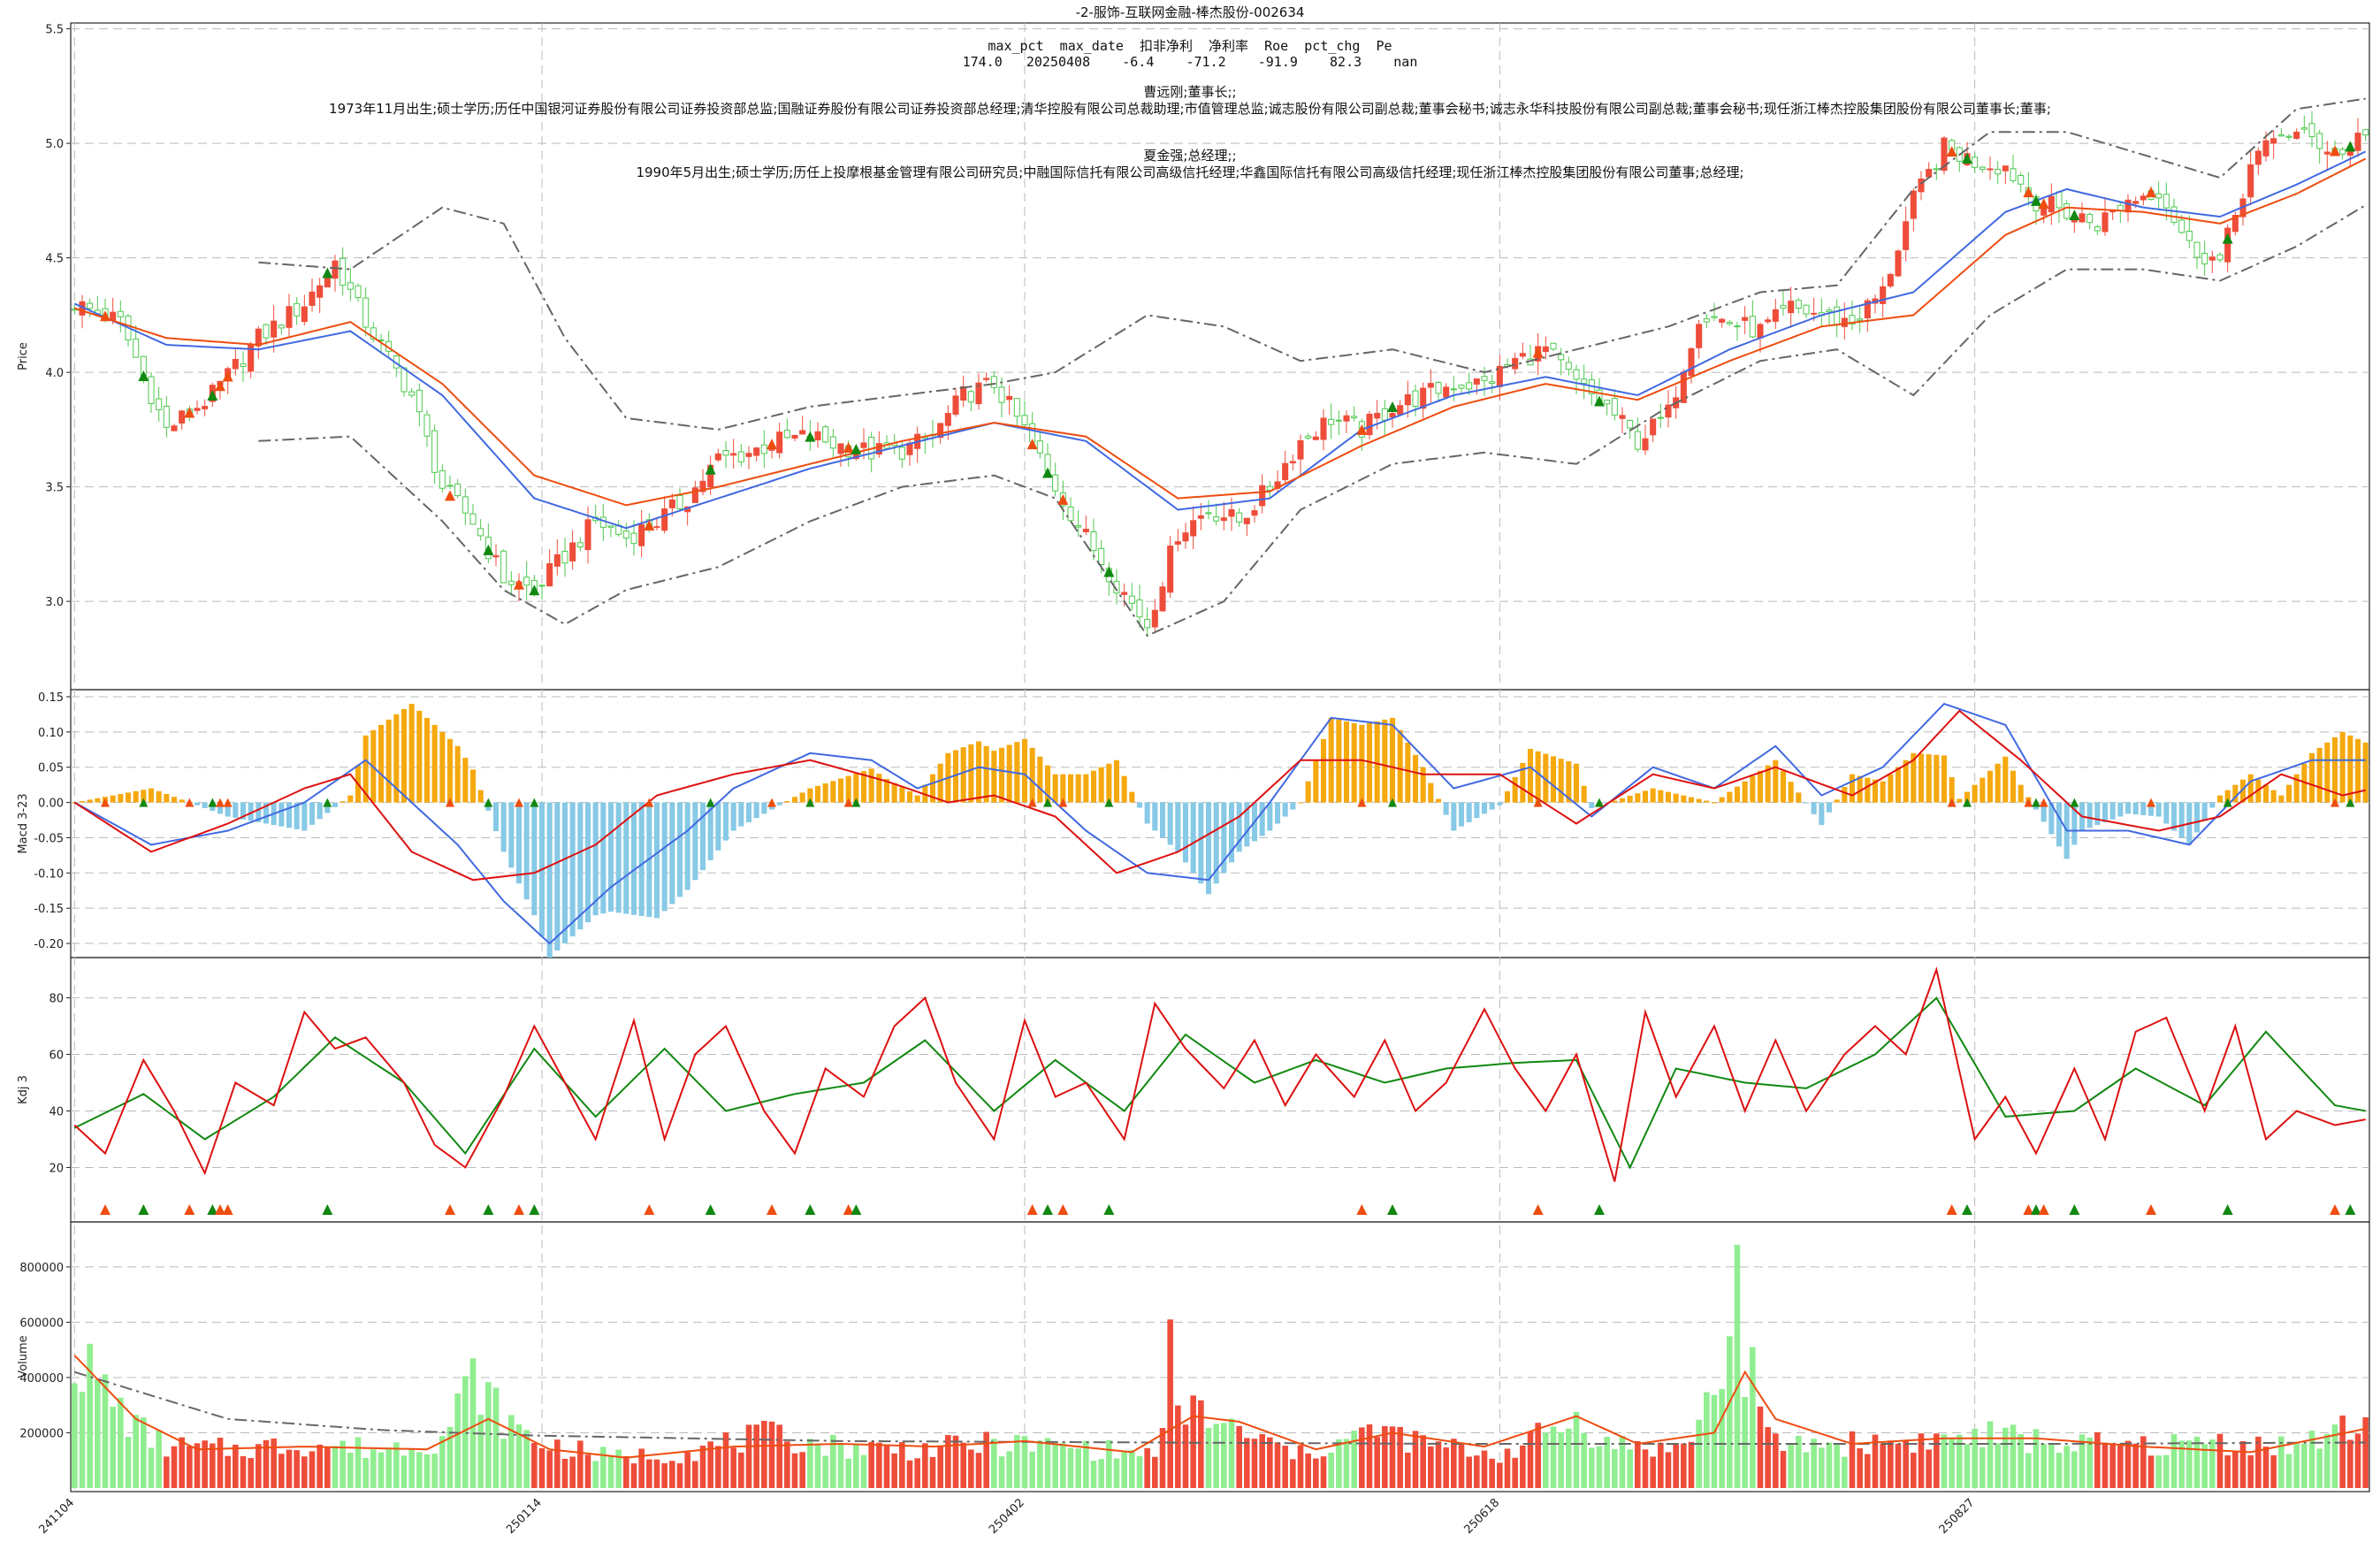 The height and width of the screenshot is (1542, 2380). I want to click on y-tick-label: 20, so click(56, 1168).